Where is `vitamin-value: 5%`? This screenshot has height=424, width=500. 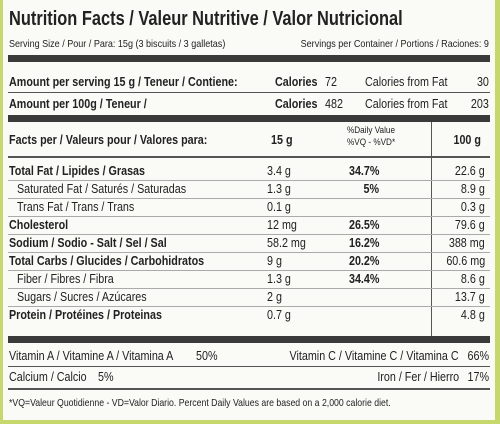
vitamin-value: 5% is located at coordinates (106, 377).